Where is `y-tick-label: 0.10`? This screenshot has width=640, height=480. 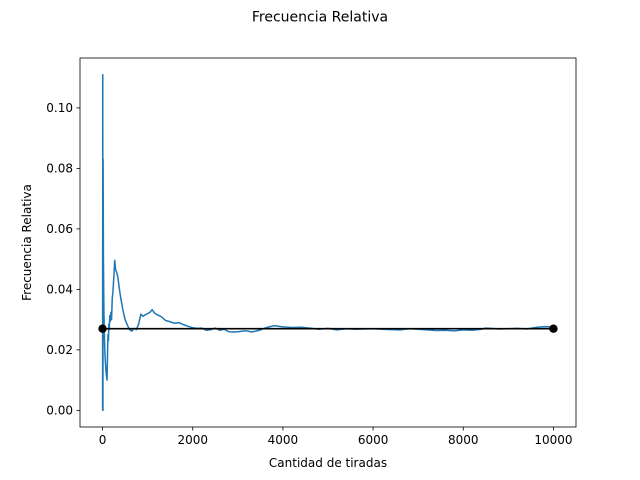
y-tick-label: 0.10 is located at coordinates (59, 108).